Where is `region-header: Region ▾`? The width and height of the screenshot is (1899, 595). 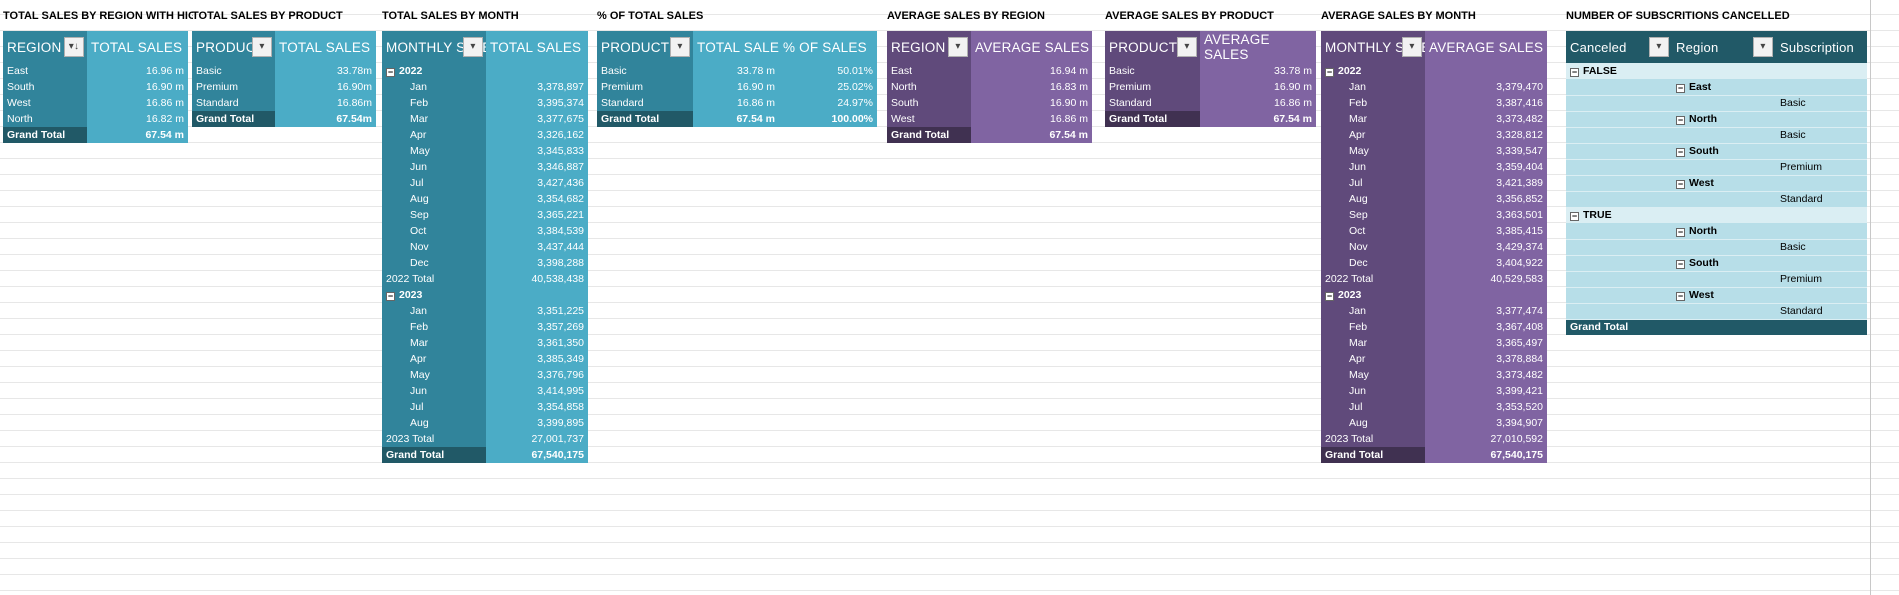
region-header: Region ▾ is located at coordinates (1724, 47).